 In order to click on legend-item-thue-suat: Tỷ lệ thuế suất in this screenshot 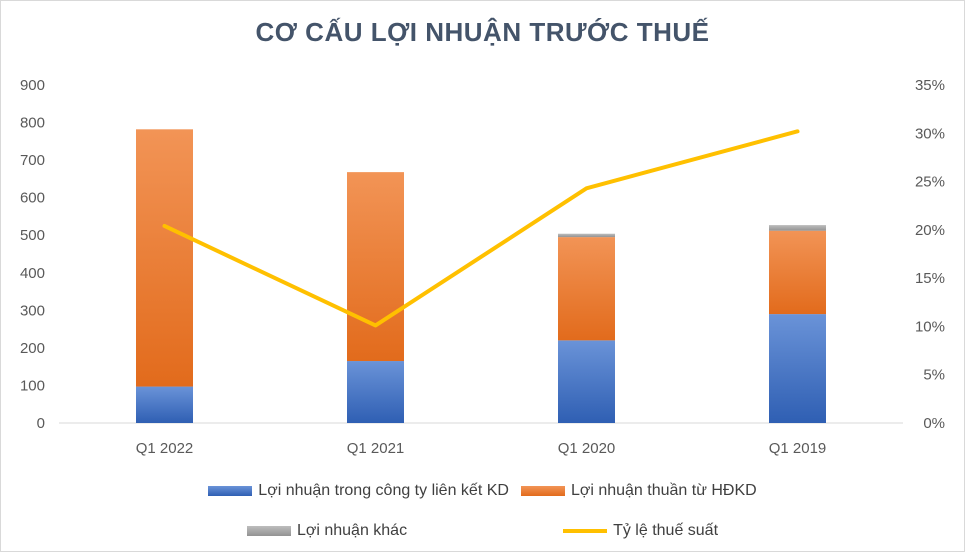, I will do `click(640, 531)`.